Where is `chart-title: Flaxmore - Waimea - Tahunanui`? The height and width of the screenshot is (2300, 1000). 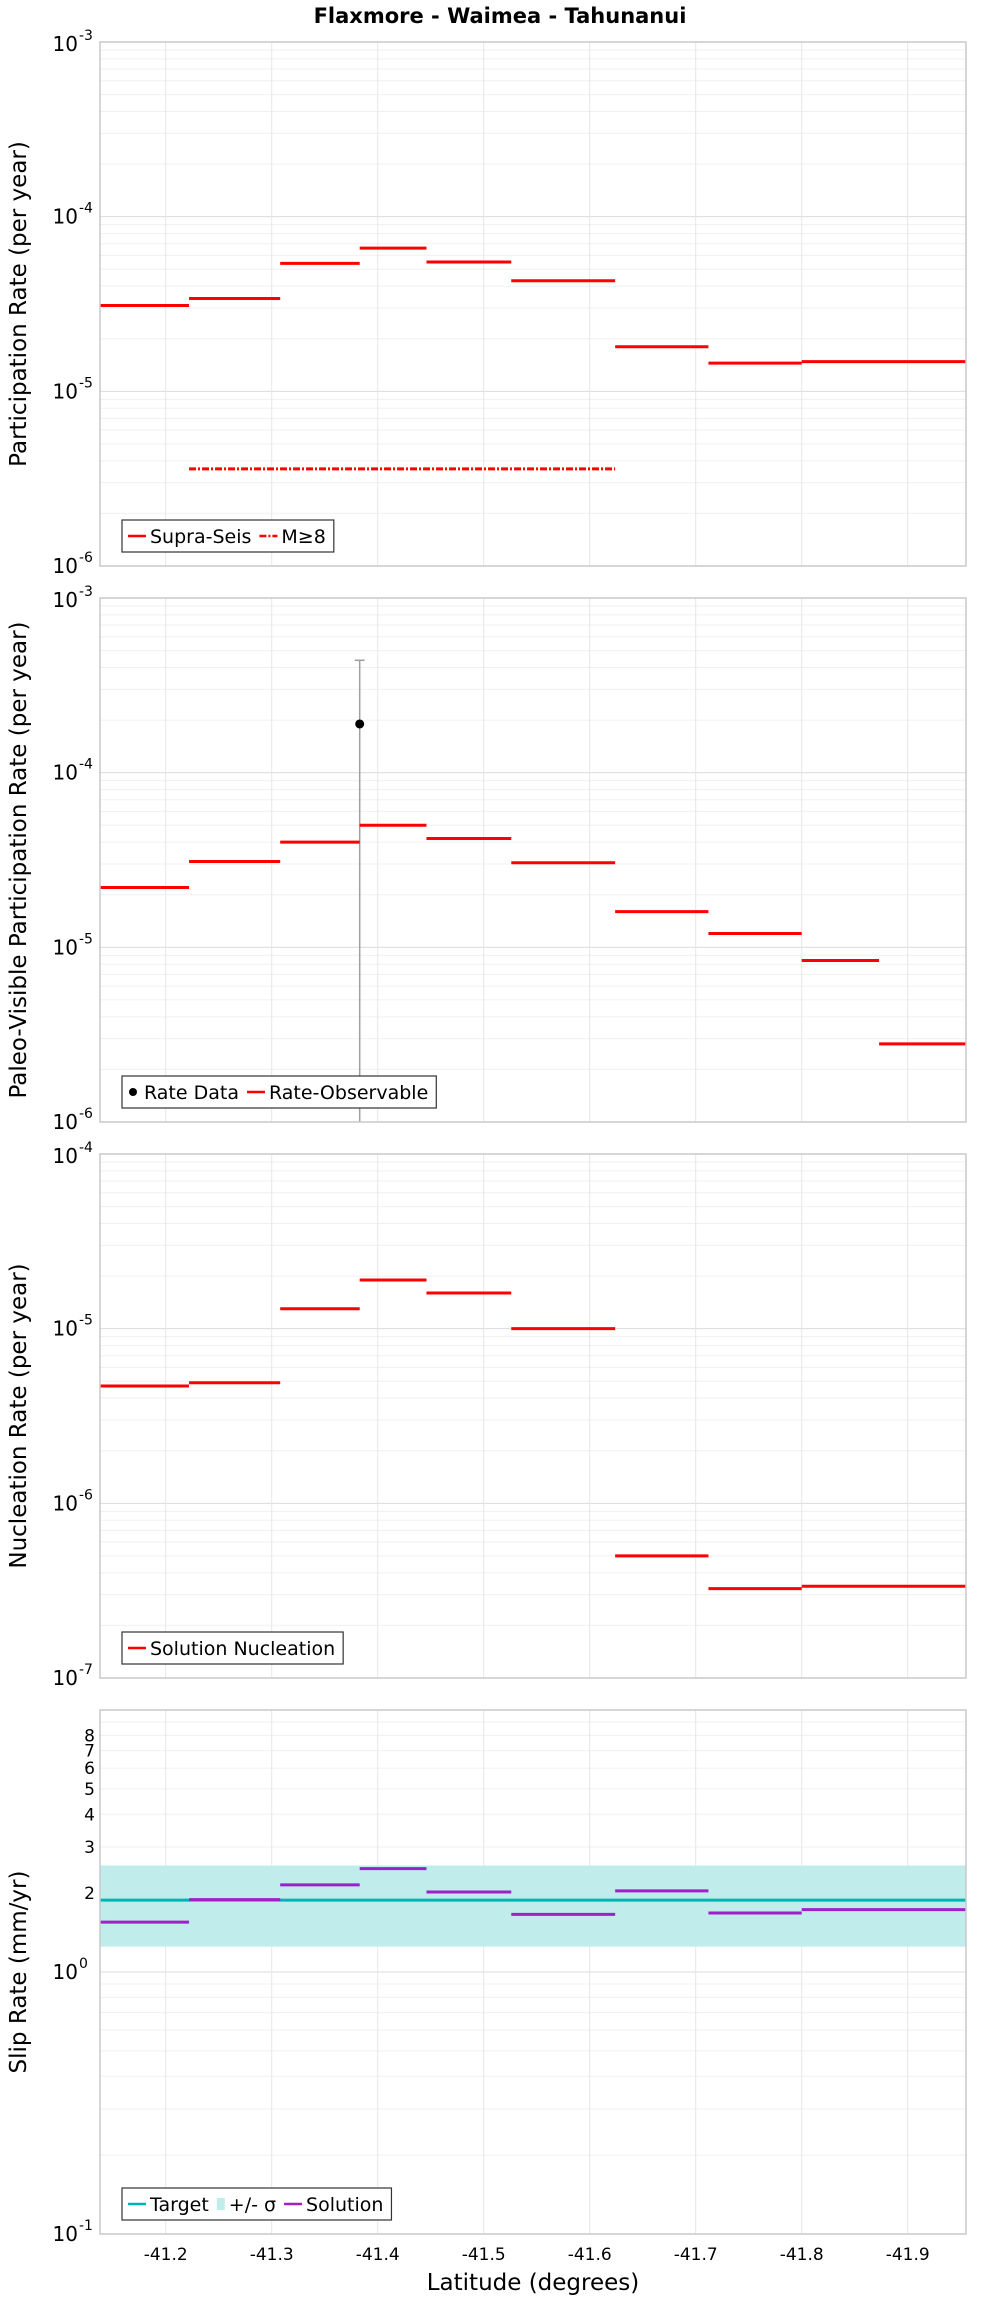 chart-title: Flaxmore - Waimea - Tahunanui is located at coordinates (500, 16).